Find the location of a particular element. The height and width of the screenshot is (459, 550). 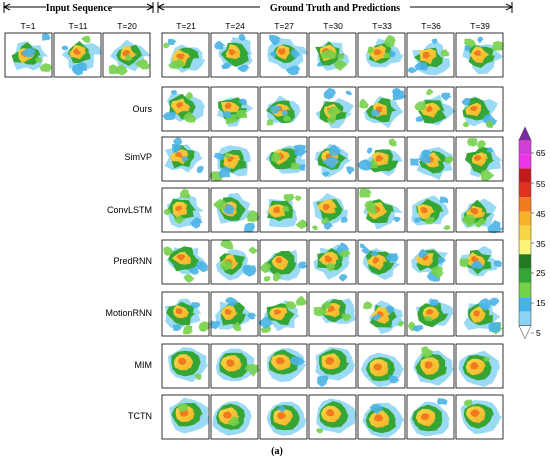

header-bracket-input is located at coordinates (78, 7).